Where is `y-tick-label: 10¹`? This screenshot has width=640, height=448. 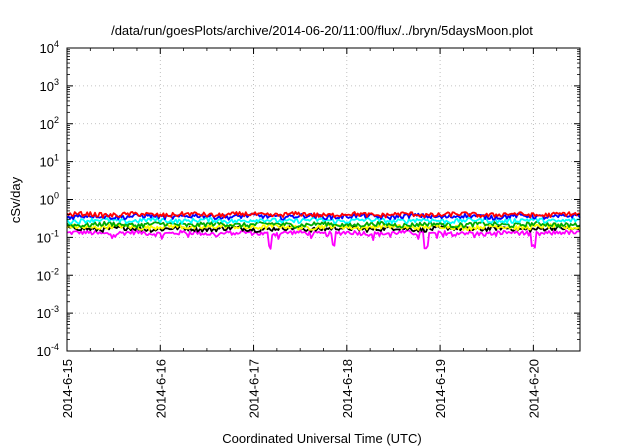
y-tick-label: 10¹ is located at coordinates (49, 161).